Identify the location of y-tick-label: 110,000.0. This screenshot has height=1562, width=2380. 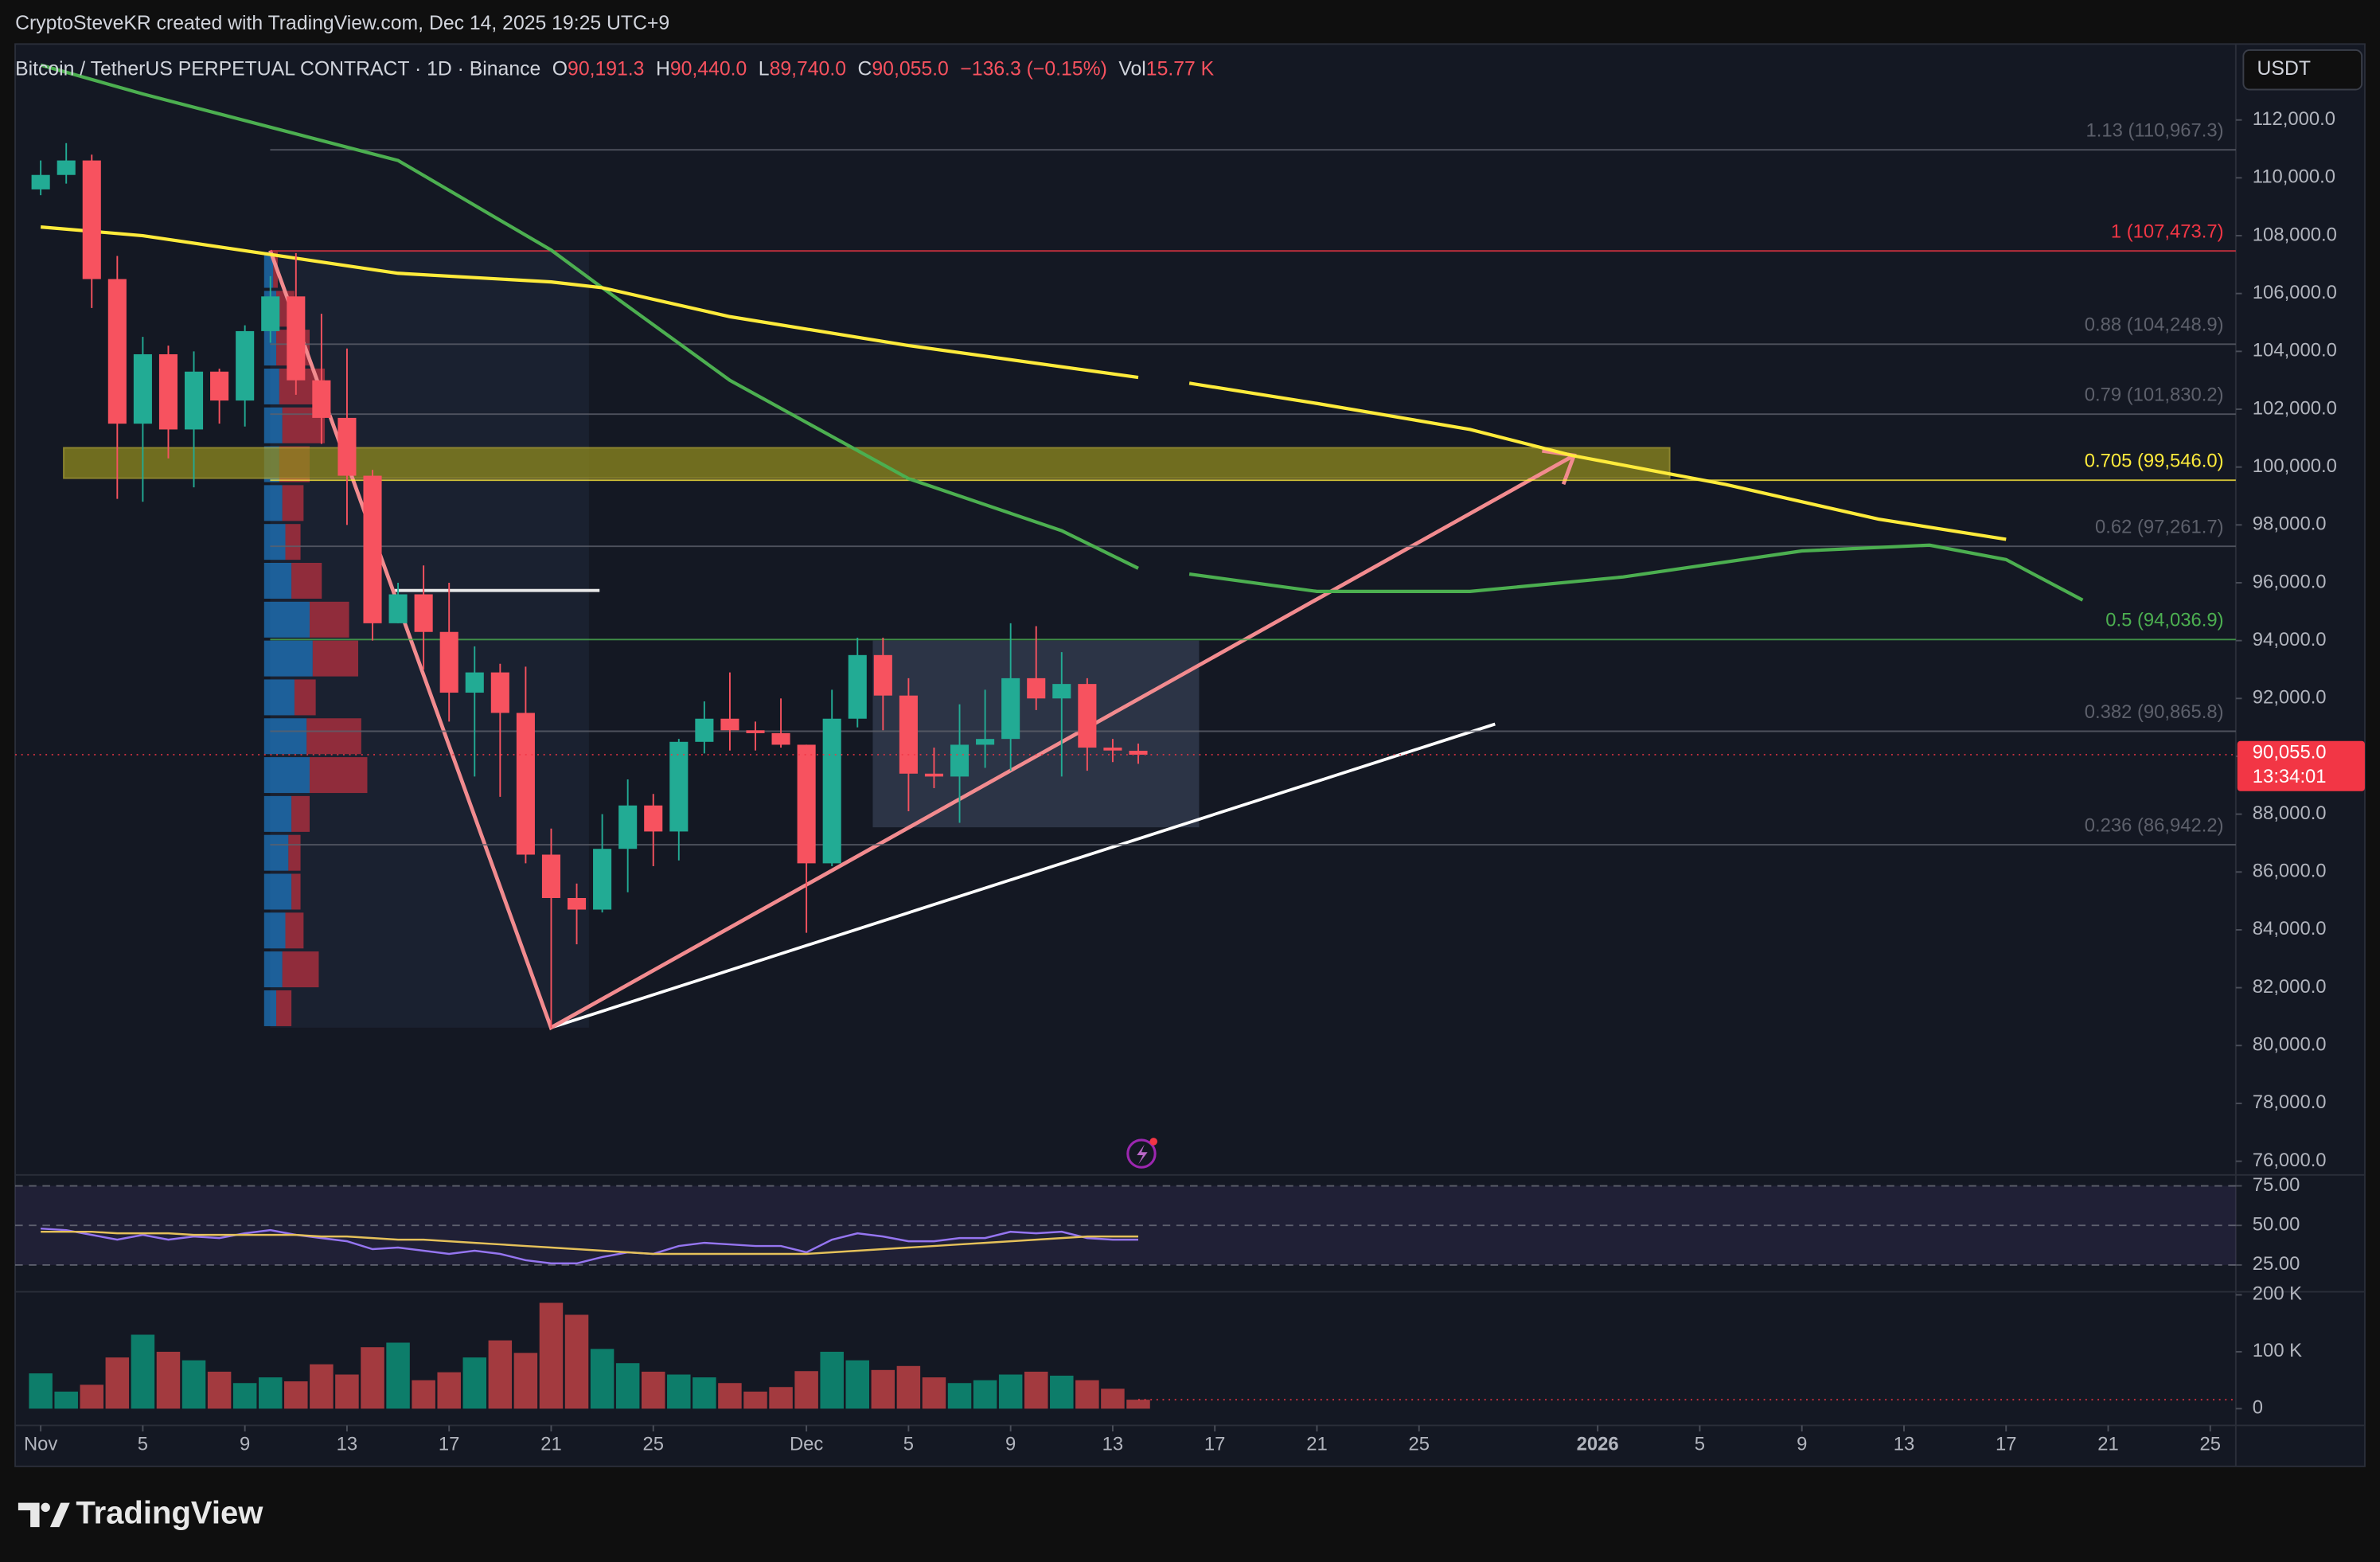
(2294, 177).